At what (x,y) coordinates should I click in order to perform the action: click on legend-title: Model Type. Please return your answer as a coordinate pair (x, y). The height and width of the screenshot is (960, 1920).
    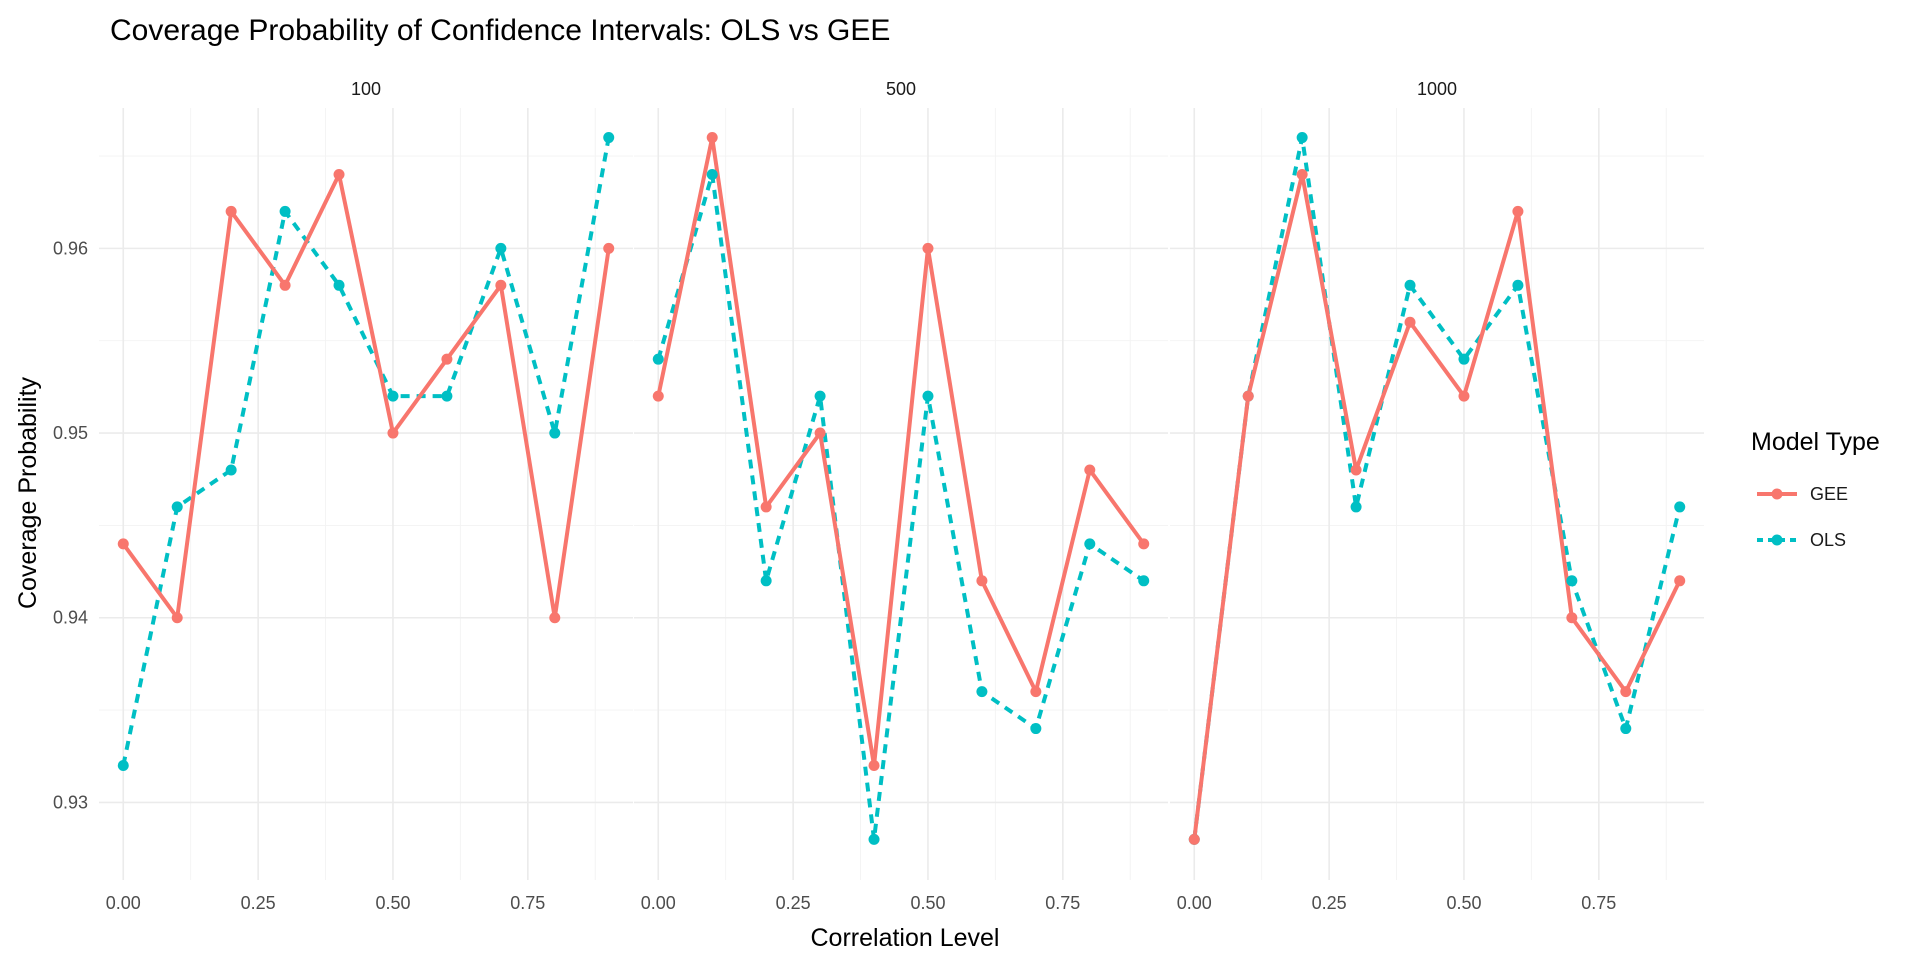
    Looking at the image, I should click on (1815, 442).